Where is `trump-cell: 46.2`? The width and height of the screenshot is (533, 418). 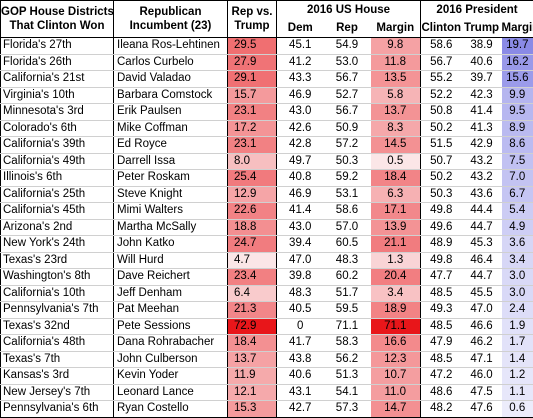
trump-cell: 46.2 is located at coordinates (482, 343).